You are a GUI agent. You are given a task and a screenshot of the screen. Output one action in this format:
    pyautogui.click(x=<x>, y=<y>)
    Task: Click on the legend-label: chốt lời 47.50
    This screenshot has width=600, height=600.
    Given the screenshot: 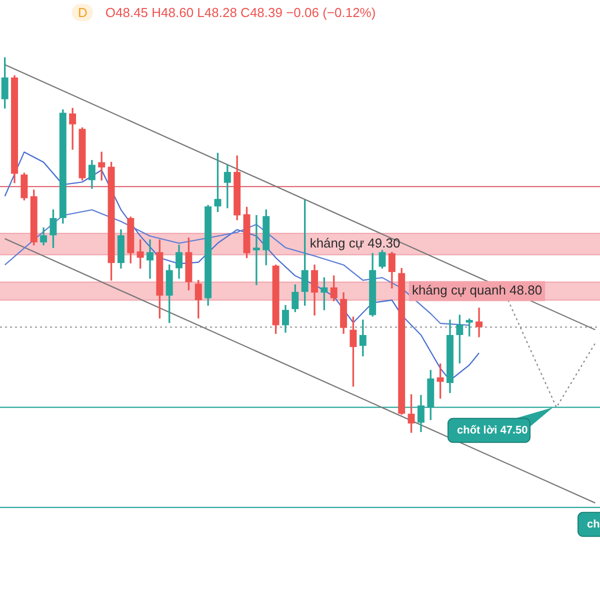 What is the action you would take?
    pyautogui.click(x=492, y=430)
    